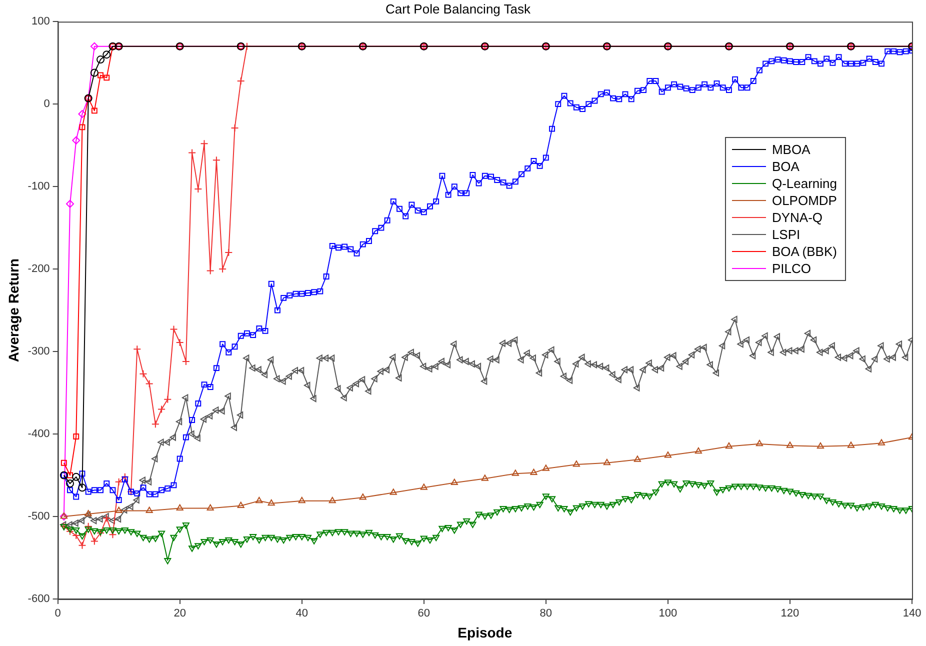  I want to click on y-tick-label: -200, so click(39, 269).